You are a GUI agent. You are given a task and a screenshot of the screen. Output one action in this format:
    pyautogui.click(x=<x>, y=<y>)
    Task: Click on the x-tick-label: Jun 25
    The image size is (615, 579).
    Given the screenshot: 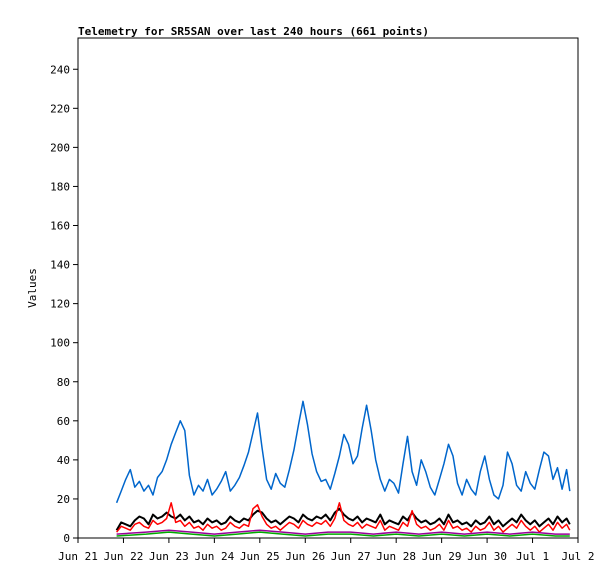 What is the action you would take?
    pyautogui.click(x=260, y=556)
    